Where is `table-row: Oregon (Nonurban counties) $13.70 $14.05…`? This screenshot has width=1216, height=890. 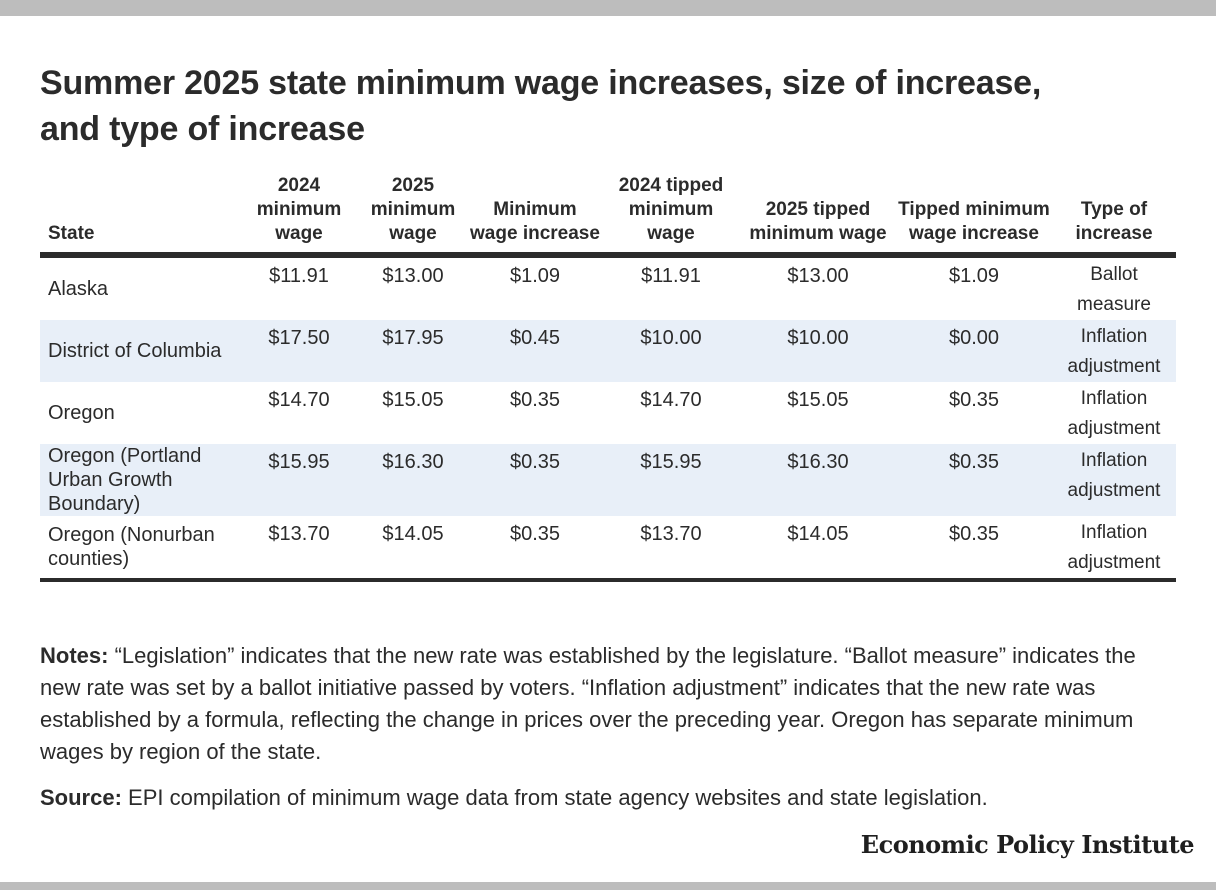 table-row: Oregon (Nonurban counties) $13.70 $14.05… is located at coordinates (608, 549).